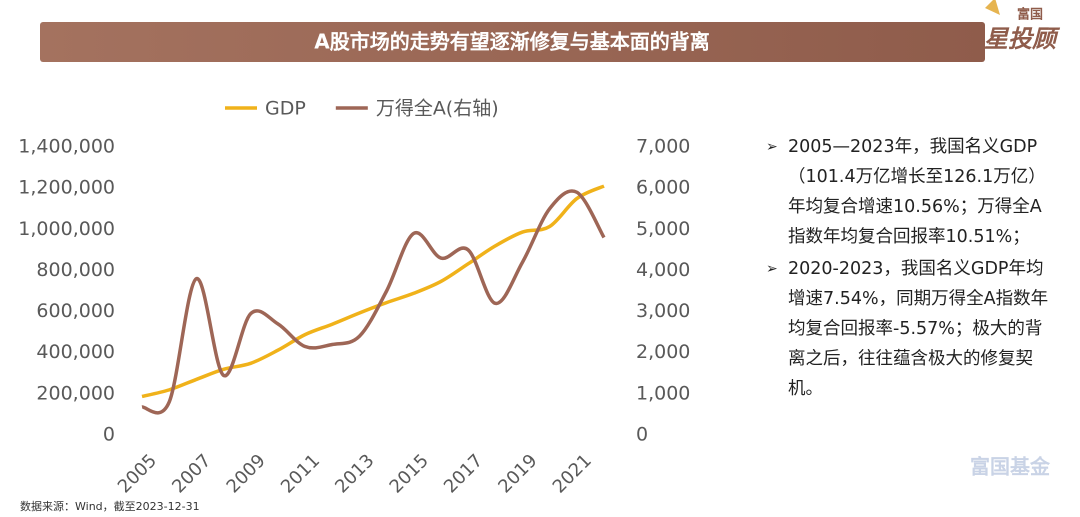  I want to click on x-tick-label: 2005, so click(137, 473).